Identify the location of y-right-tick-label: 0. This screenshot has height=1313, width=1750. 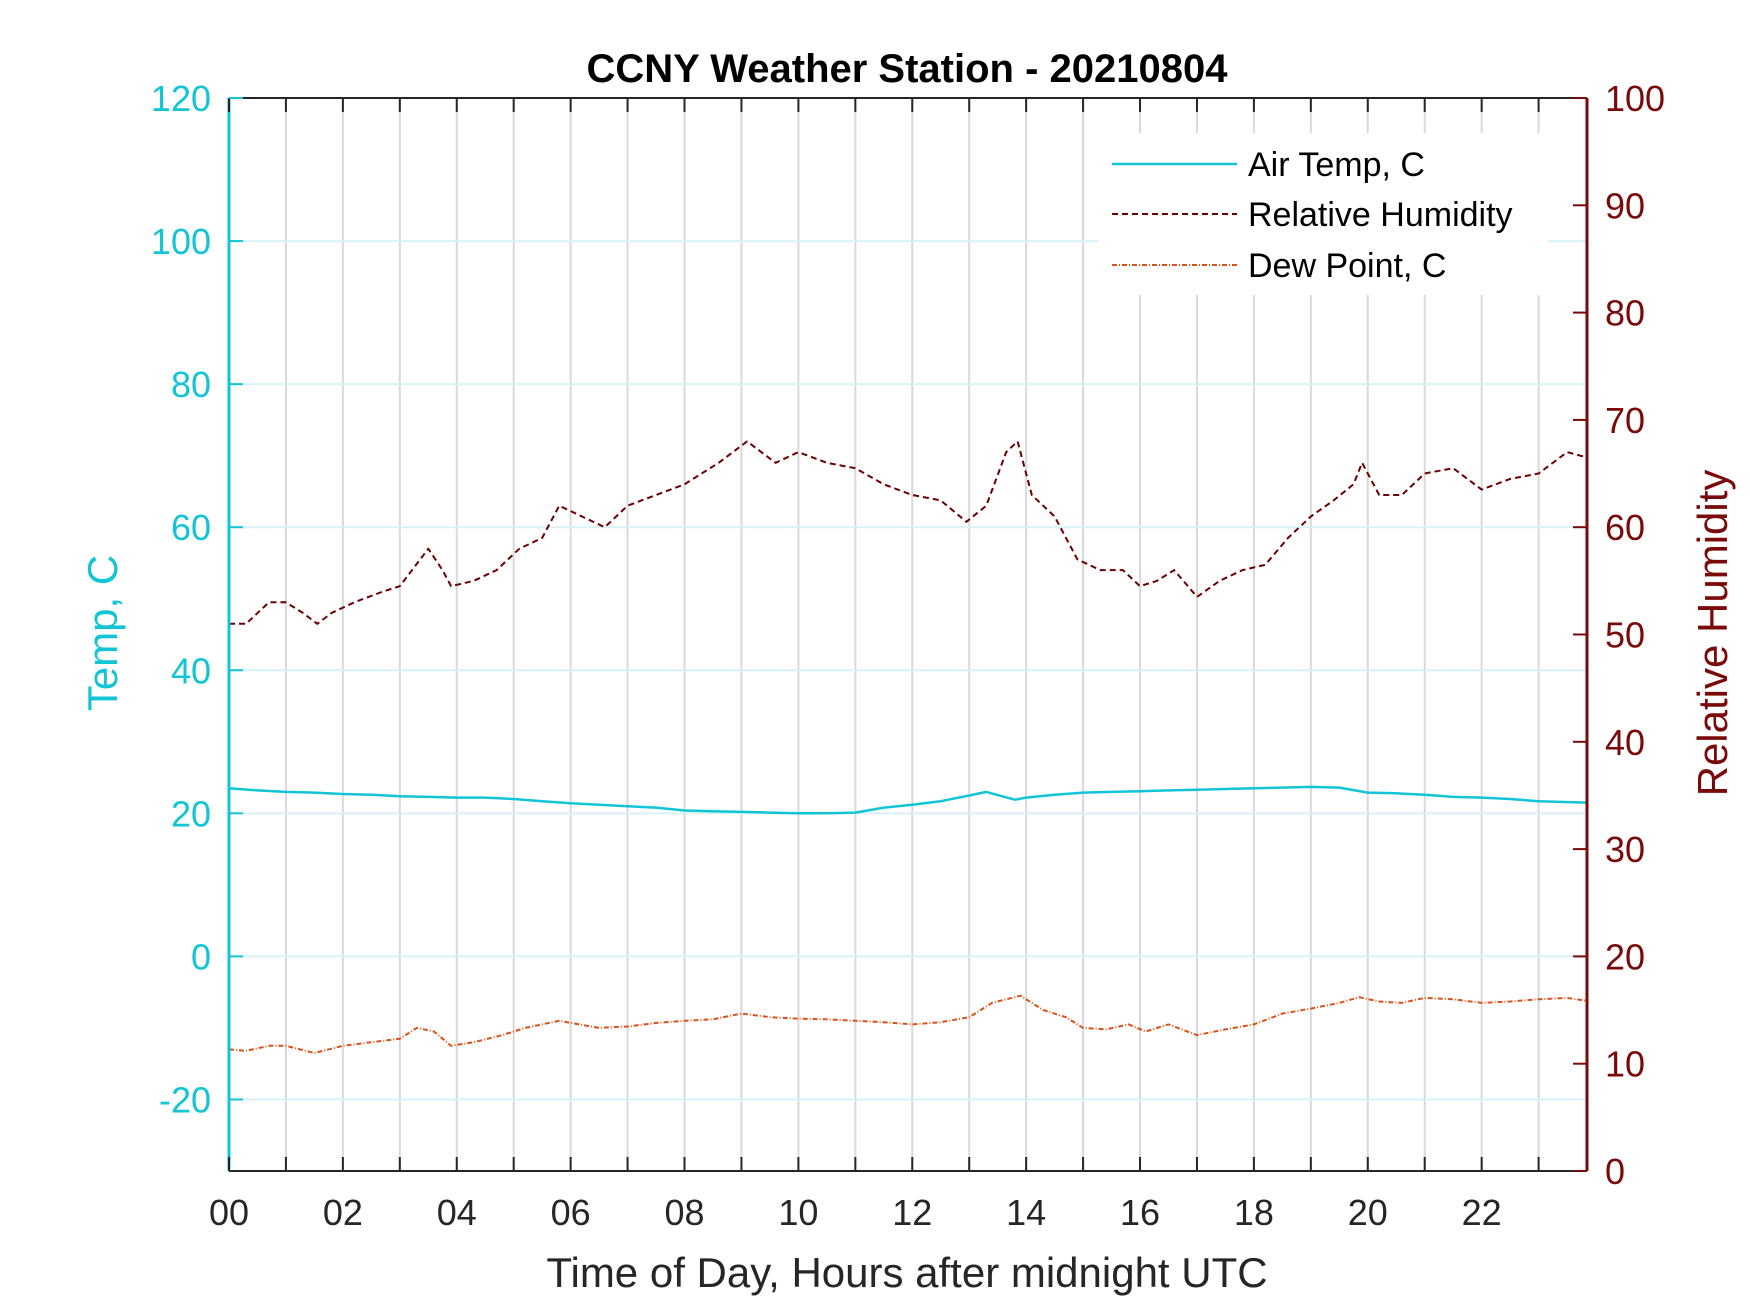
(1615, 1171).